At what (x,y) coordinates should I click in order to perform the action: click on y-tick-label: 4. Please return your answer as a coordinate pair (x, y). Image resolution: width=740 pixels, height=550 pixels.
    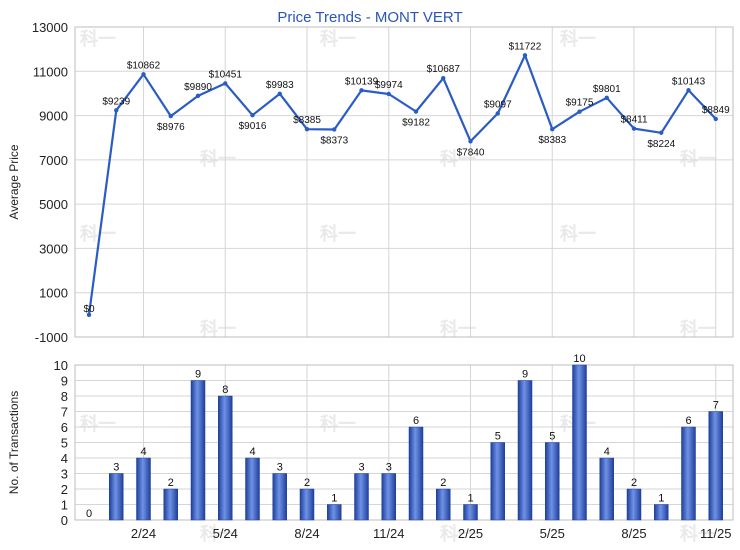
    Looking at the image, I should click on (64, 458).